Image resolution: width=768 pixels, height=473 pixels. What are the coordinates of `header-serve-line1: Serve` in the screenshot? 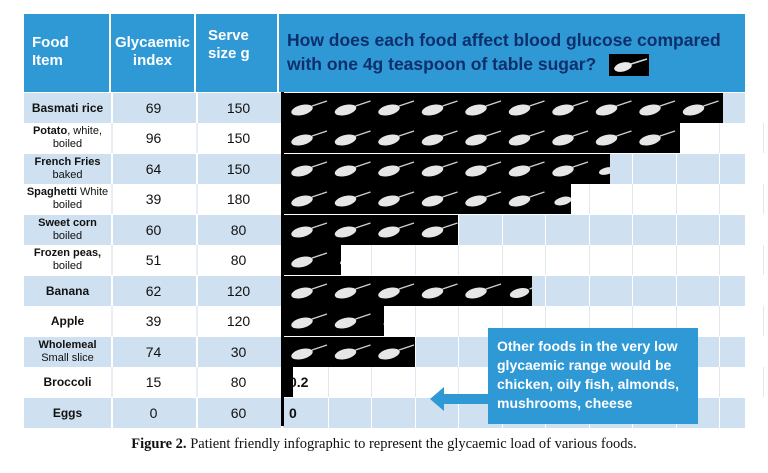 It's located at (228, 35).